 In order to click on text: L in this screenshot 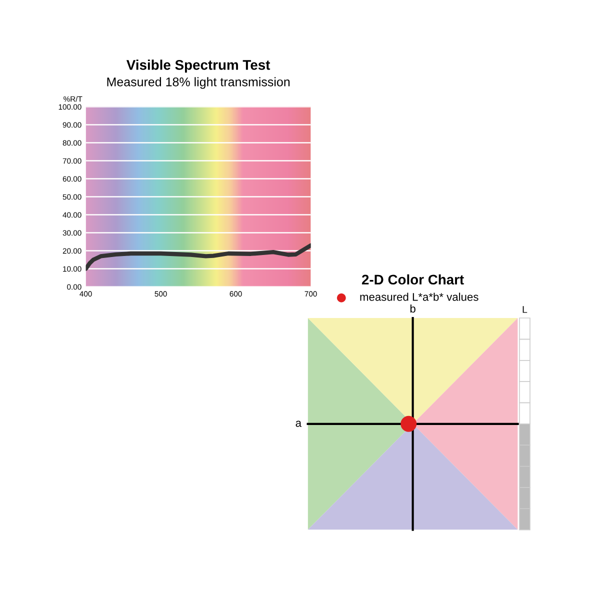, I will do `click(525, 309)`.